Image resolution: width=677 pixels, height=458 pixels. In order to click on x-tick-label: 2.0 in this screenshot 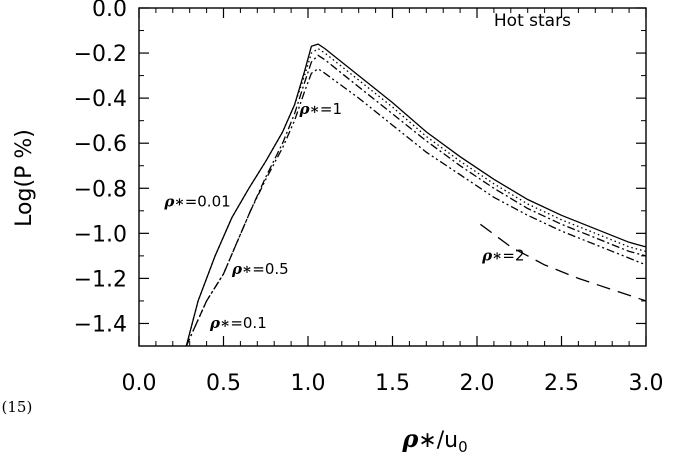, I will do `click(477, 383)`.